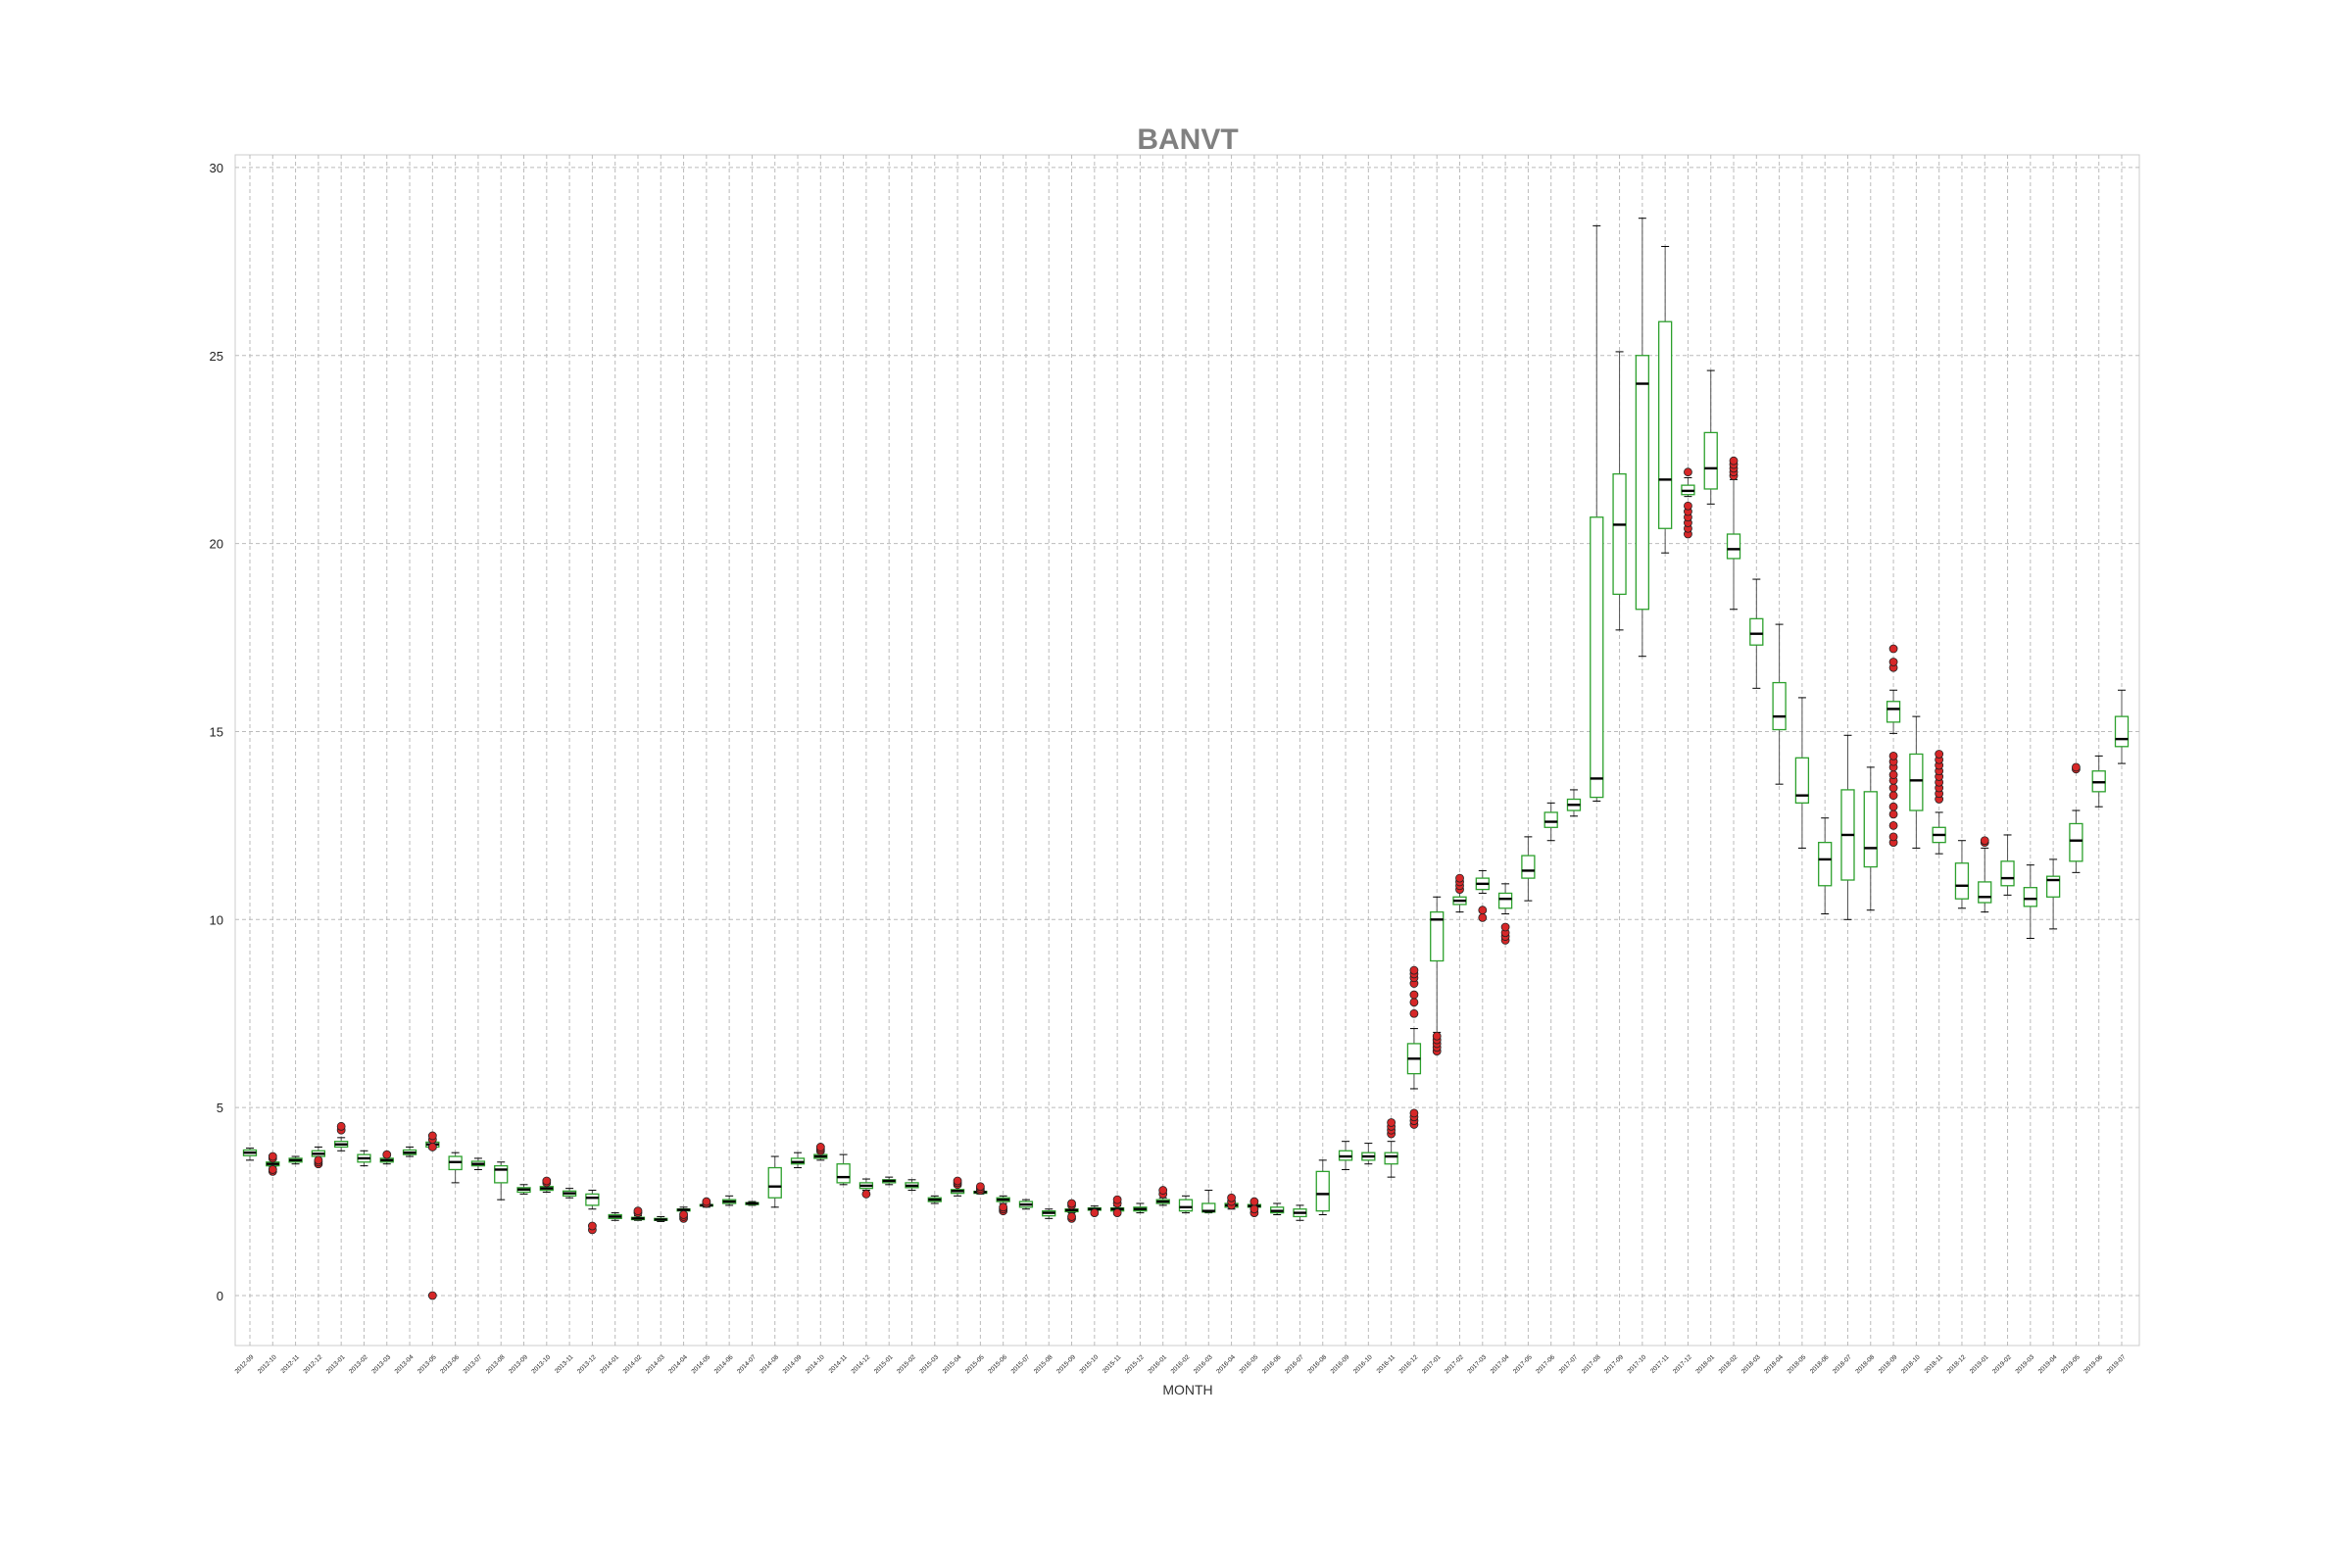 This screenshot has width=2352, height=1568. I want to click on x-tick-label: 2014-03, so click(655, 1364).